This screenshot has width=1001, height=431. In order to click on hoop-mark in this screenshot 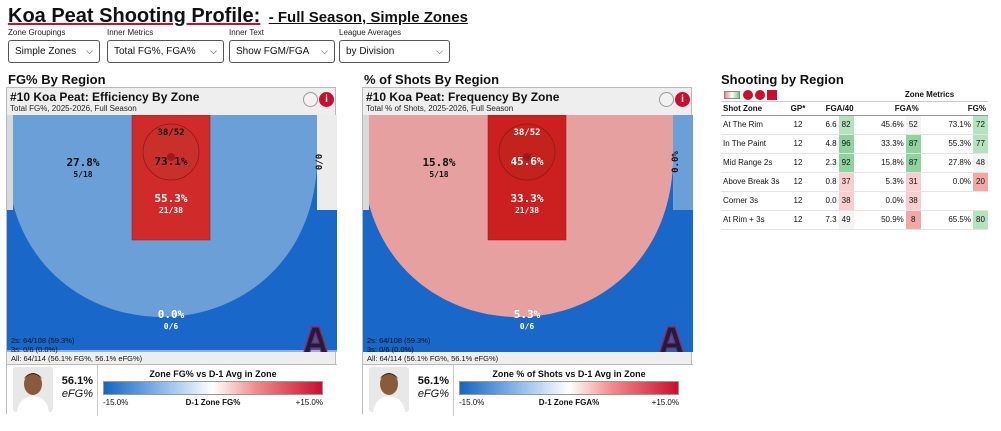, I will do `click(527, 157)`.